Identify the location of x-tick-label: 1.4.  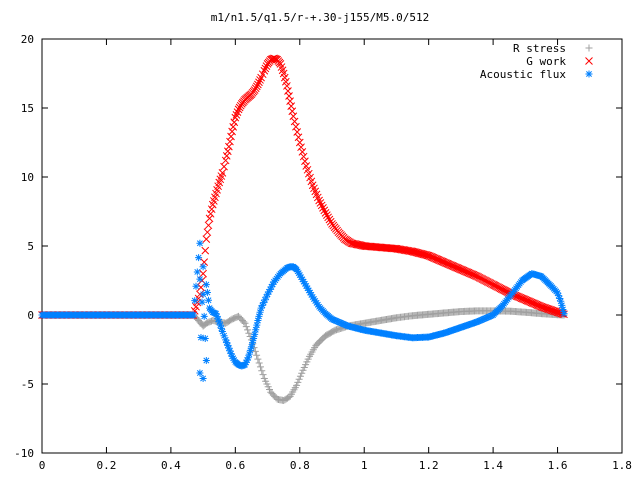
(493, 465).